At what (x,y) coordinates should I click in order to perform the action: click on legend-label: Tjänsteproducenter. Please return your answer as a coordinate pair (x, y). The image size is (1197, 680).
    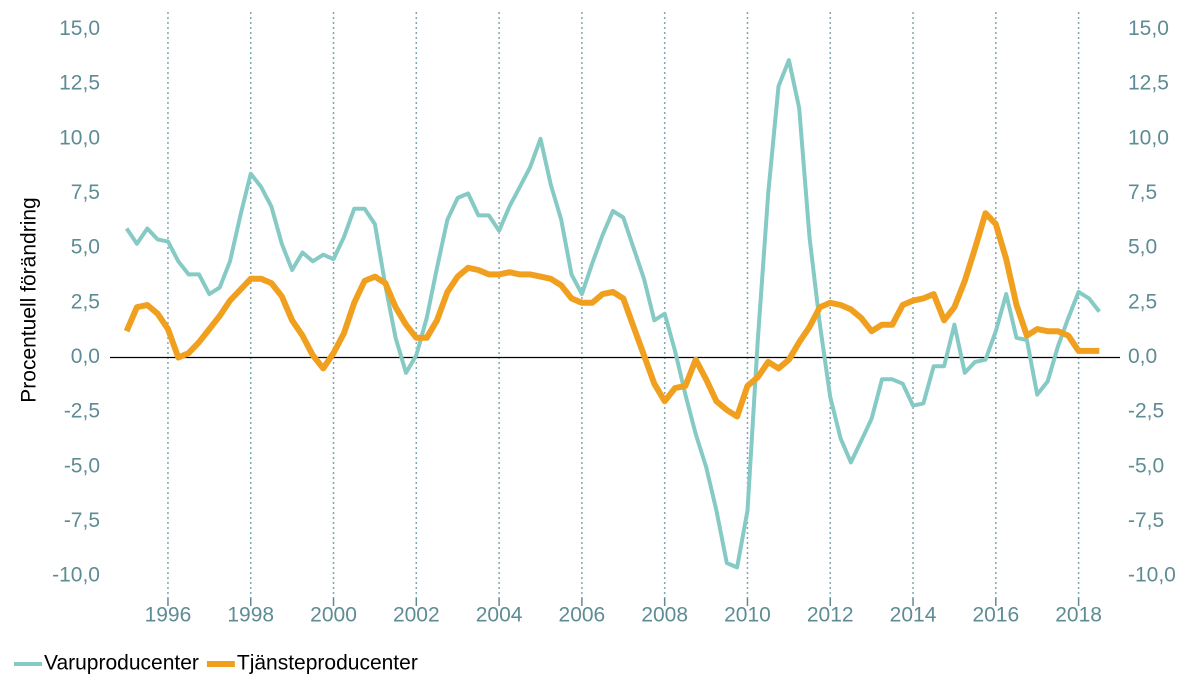
    Looking at the image, I should click on (327, 663).